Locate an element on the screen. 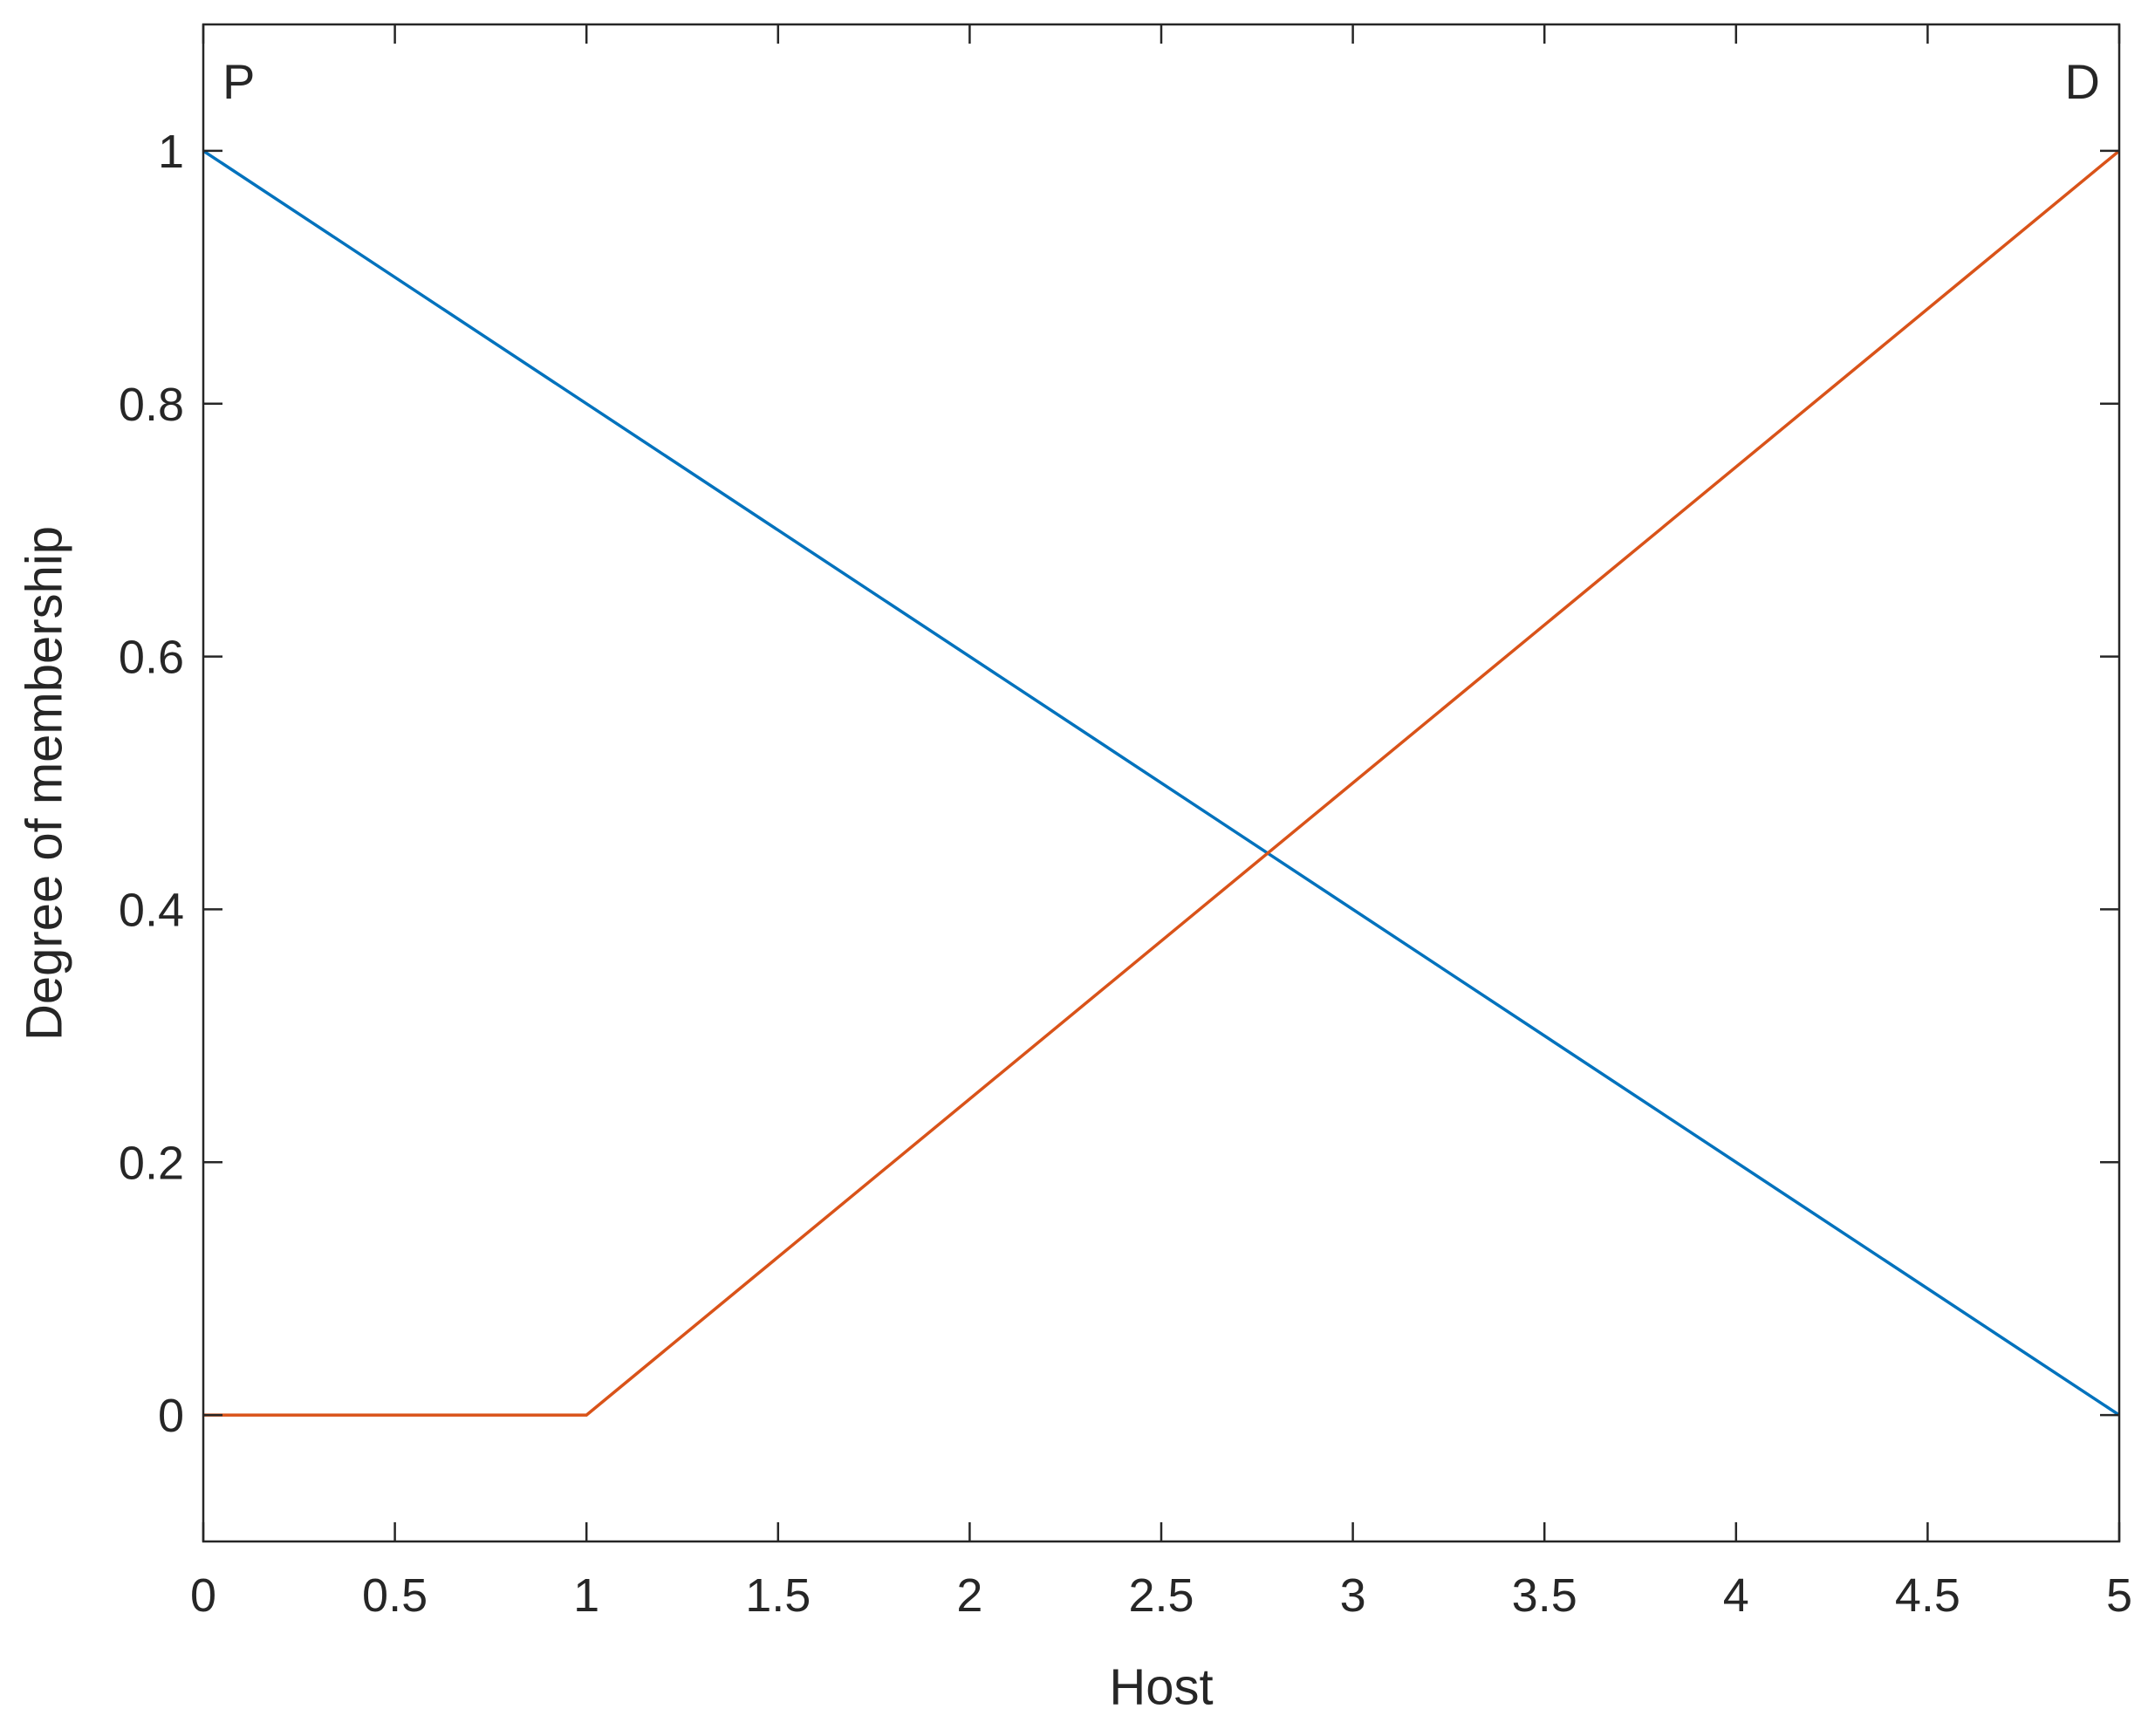  x-tick-label: 5 is located at coordinates (2119, 1595).